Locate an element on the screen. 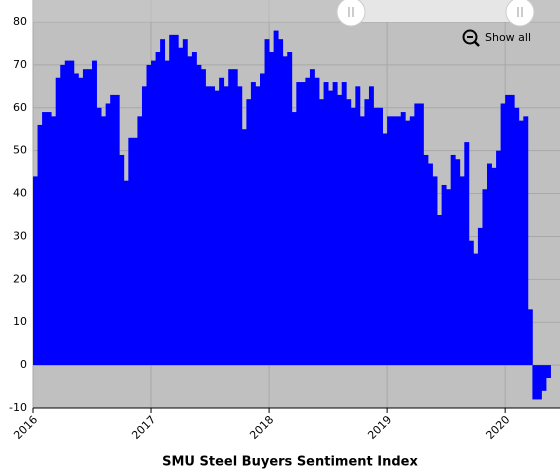 This screenshot has height=473, width=560. scroll-handle-left is located at coordinates (351, 13).